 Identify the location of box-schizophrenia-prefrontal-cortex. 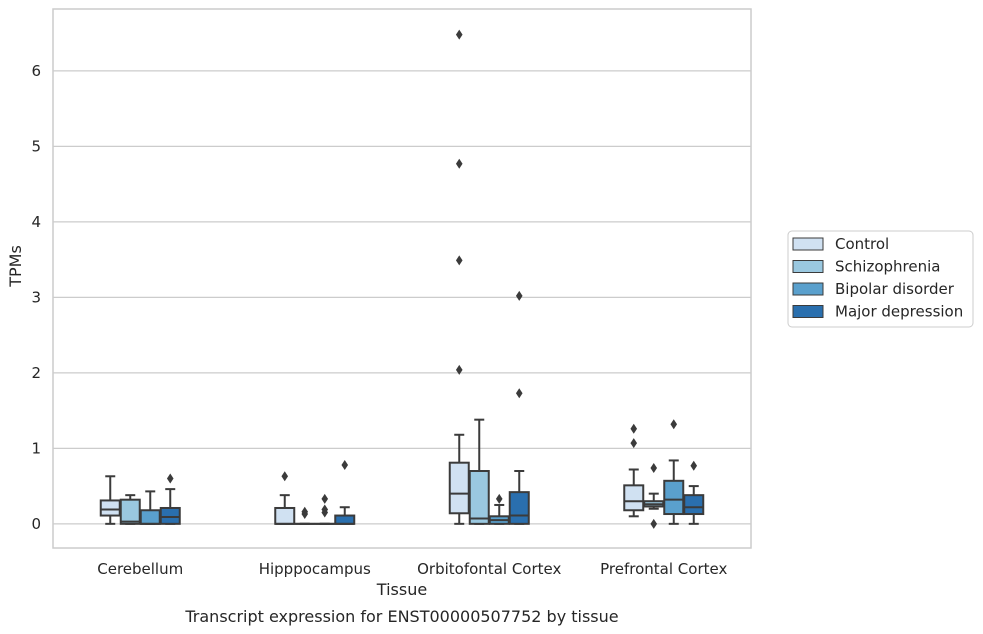
(654, 495).